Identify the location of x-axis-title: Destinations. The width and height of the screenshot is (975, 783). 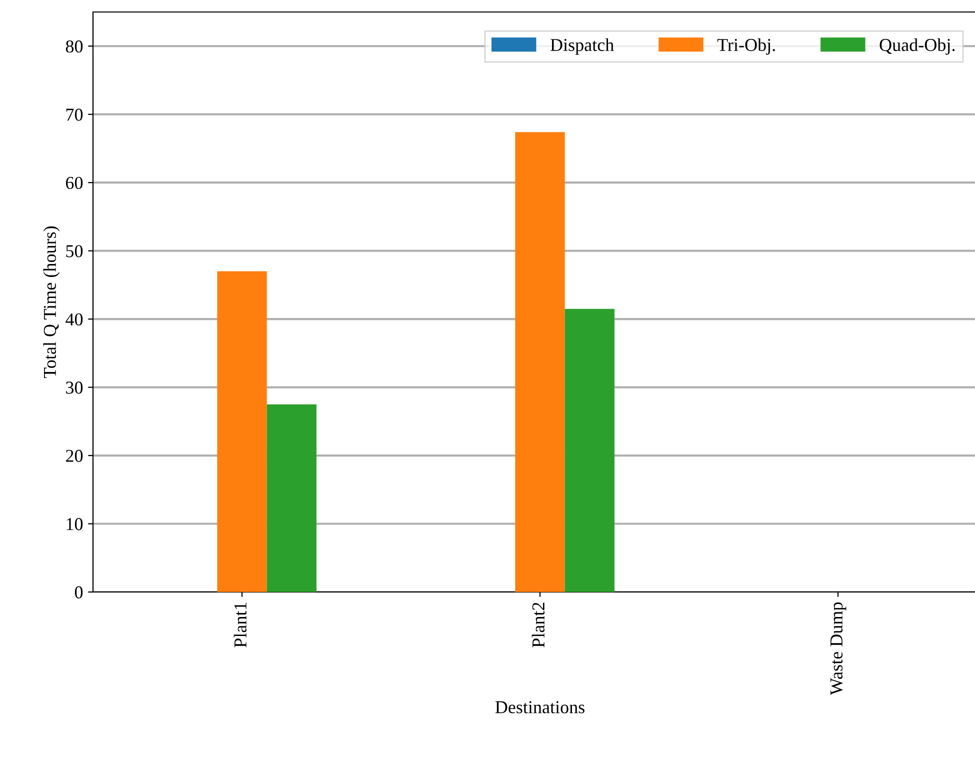
(539, 707).